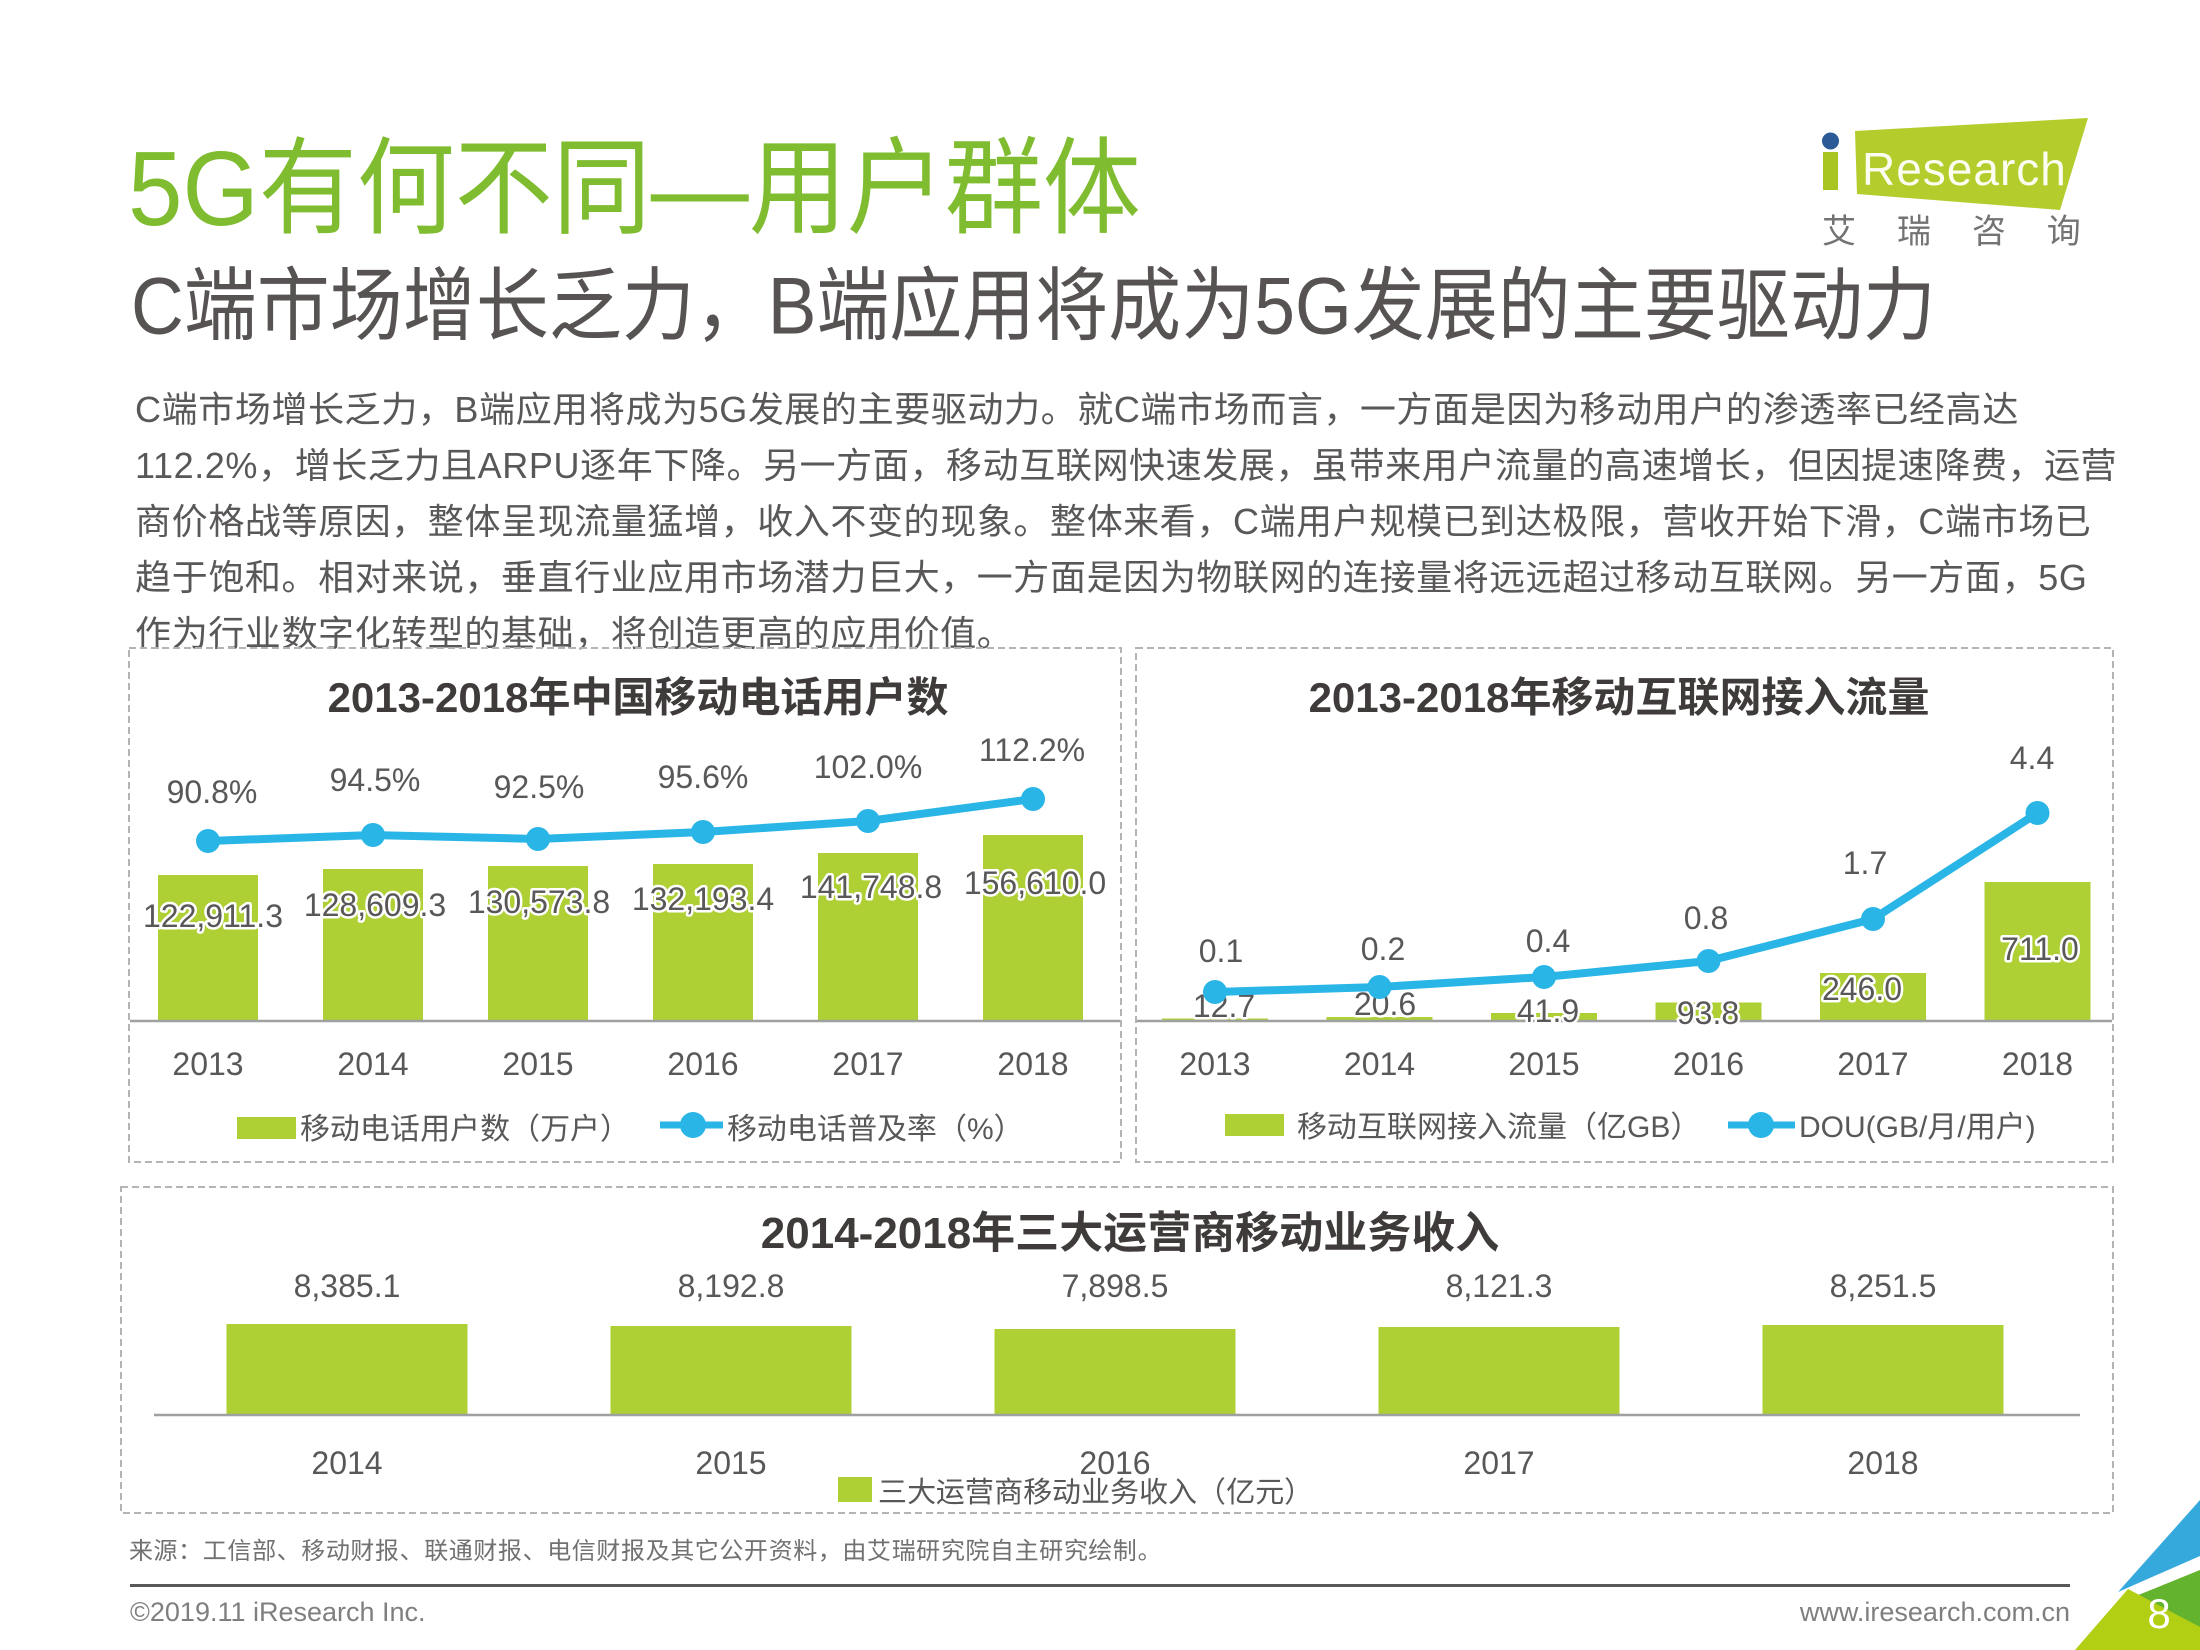 This screenshot has width=2200, height=1650. I want to click on svg-text: 132,193.4, so click(703, 899).